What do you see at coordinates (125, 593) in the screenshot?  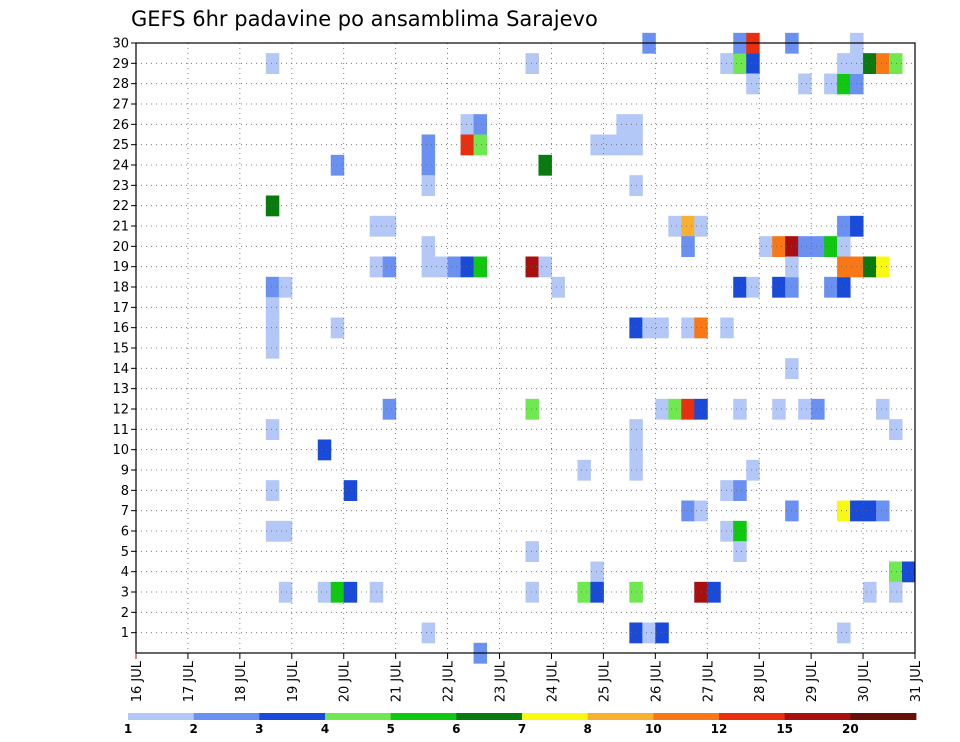 I see `y-tick-label: 3` at bounding box center [125, 593].